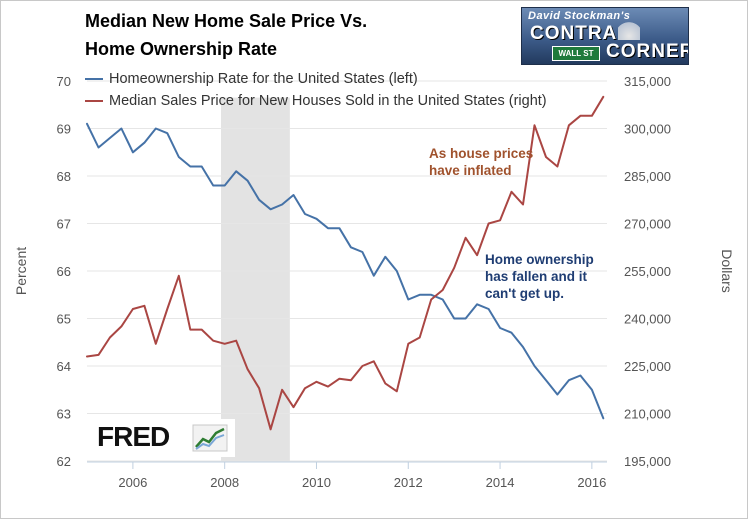 This screenshot has height=519, width=748. Describe the element at coordinates (647, 319) in the screenshot. I see `y-right-tick-label: 240,000` at that location.